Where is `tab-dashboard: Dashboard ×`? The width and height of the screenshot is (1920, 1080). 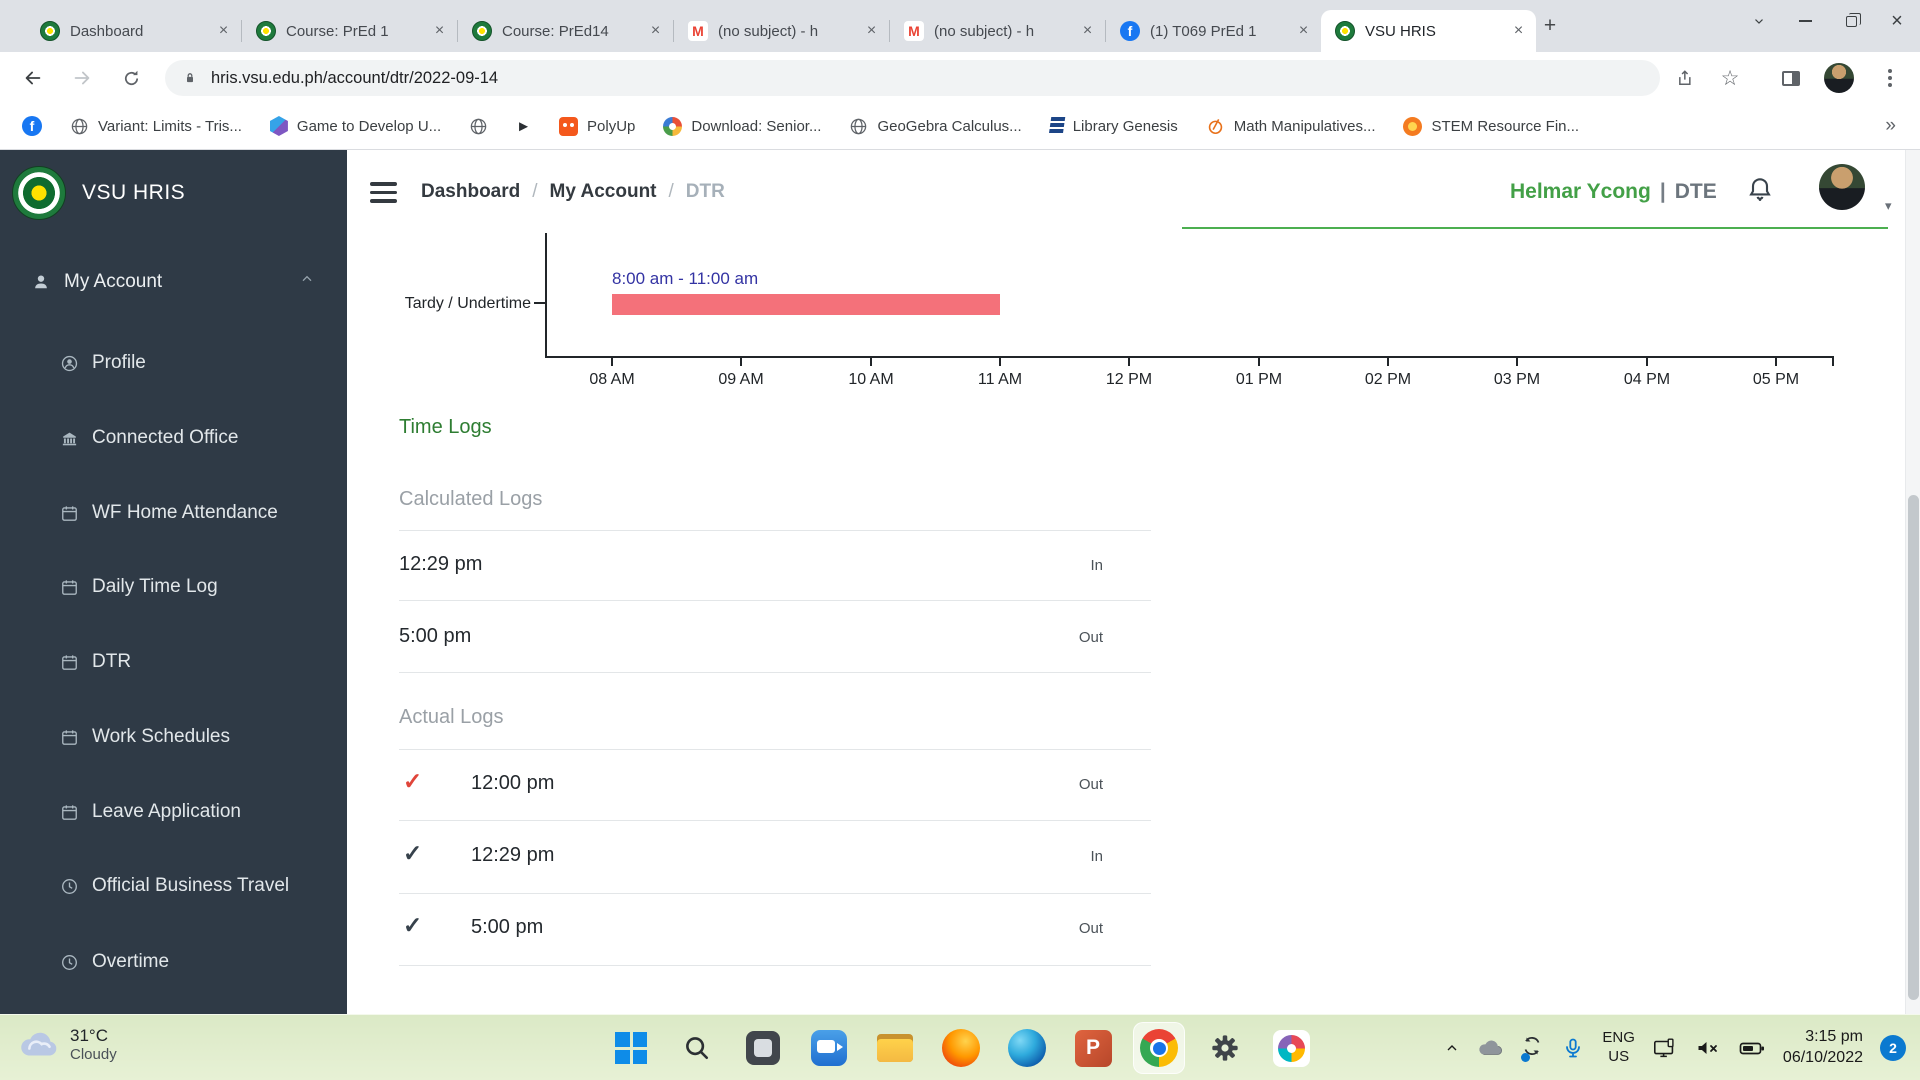
tab-dashboard: Dashboard × is located at coordinates (133, 31).